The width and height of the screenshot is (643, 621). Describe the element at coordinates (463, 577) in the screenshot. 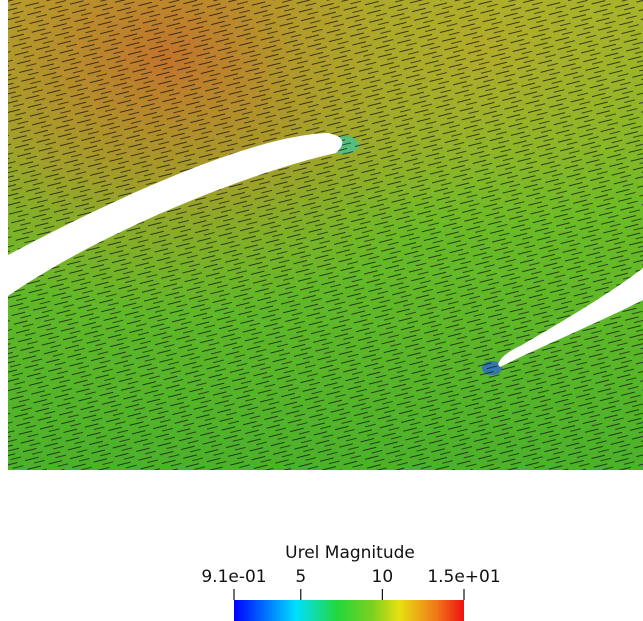

I see `colorbar-tick-label: 1.5e+01` at that location.